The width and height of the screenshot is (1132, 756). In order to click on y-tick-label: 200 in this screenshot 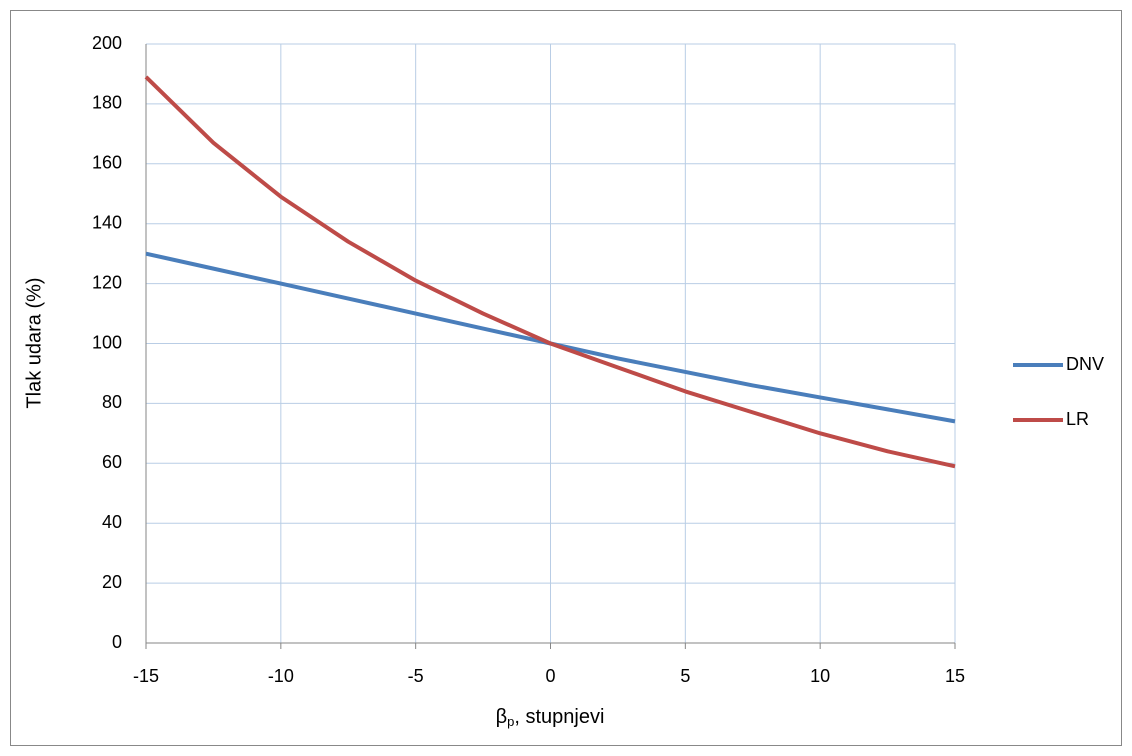, I will do `click(107, 43)`.